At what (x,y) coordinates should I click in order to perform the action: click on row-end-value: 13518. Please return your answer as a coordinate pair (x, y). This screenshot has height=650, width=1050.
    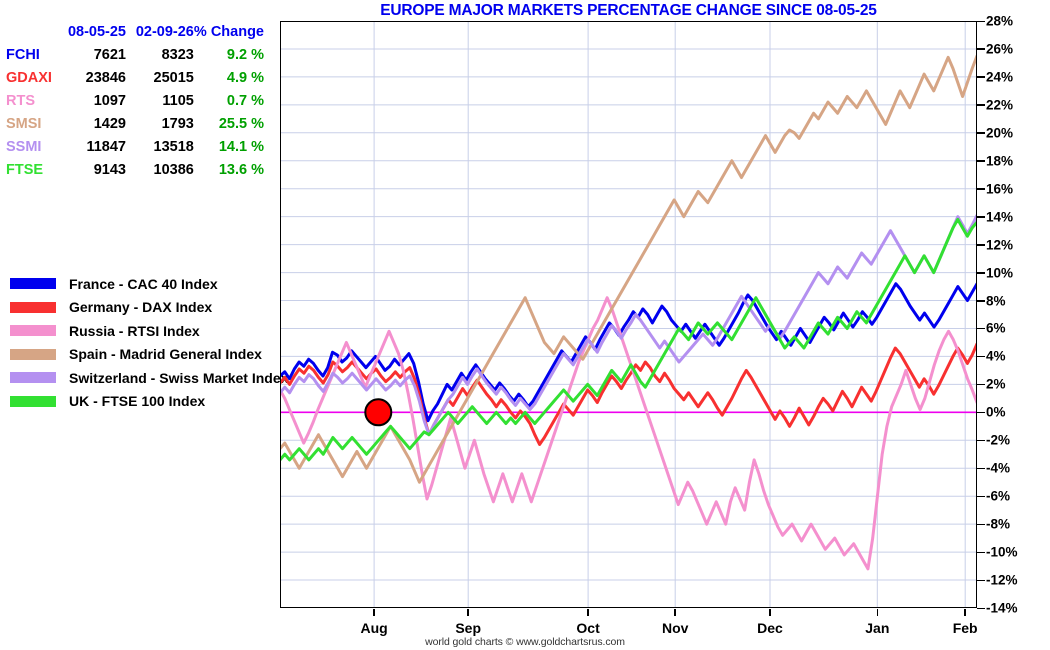
    Looking at the image, I should click on (173, 146).